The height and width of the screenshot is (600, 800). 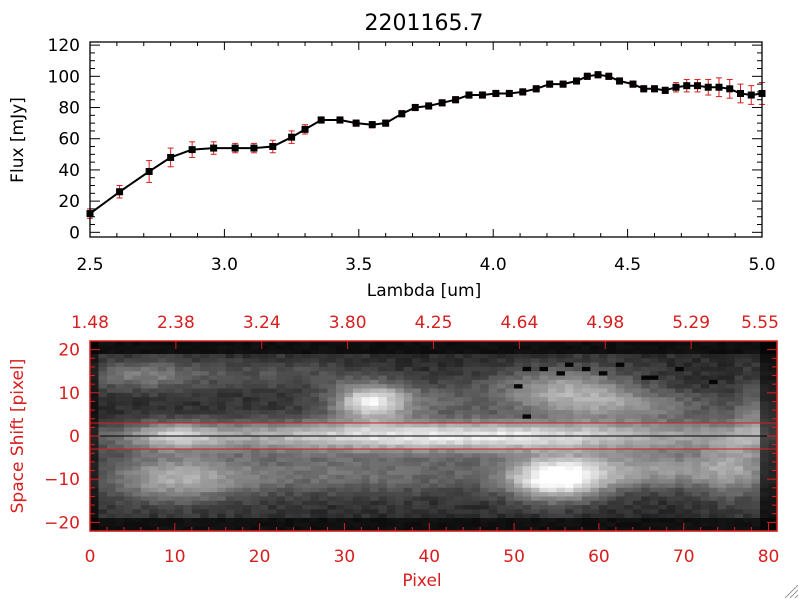 What do you see at coordinates (69, 171) in the screenshot?
I see `spectrum-y-tick-label: 40` at bounding box center [69, 171].